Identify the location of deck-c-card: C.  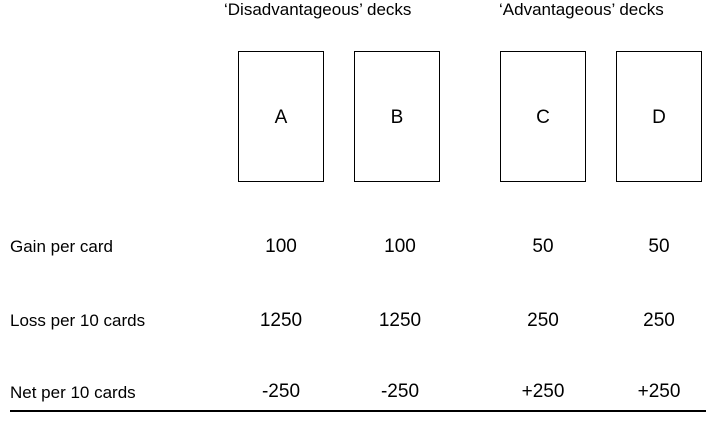
(543, 116).